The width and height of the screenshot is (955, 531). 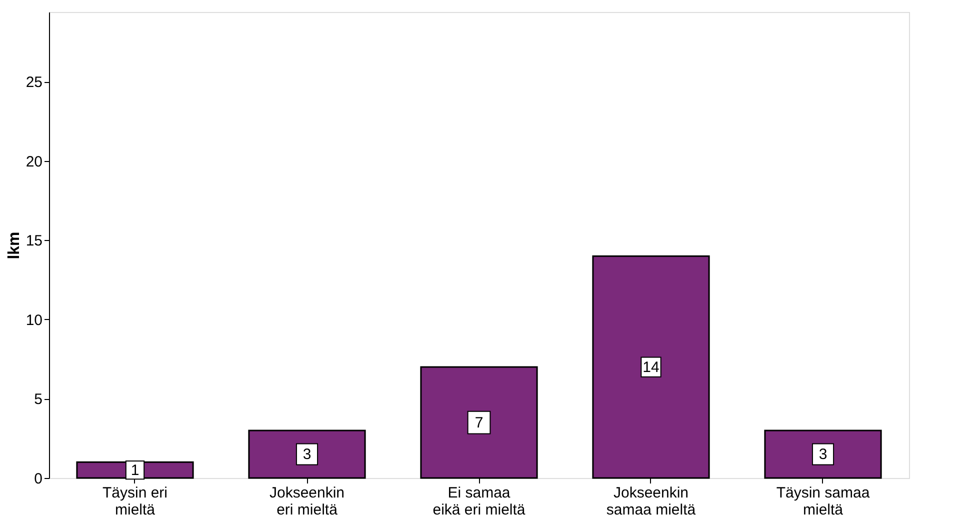 I want to click on x-tick-label: Jokseenkin samaa mieltä, so click(x=651, y=501).